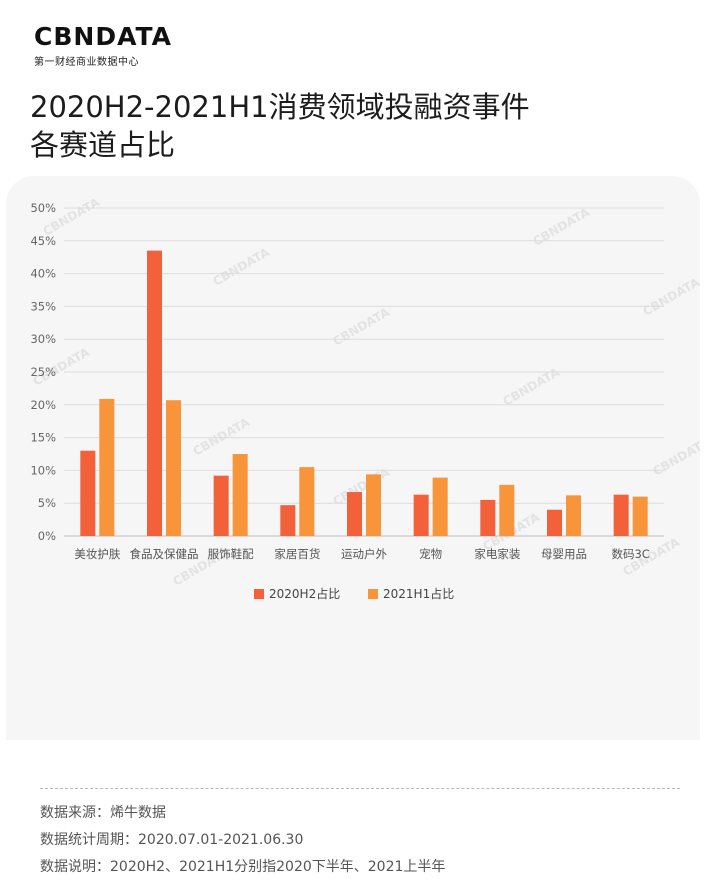  Describe the element at coordinates (103, 36) in the screenshot. I see `logo-wordmark: CBNDATA` at that location.